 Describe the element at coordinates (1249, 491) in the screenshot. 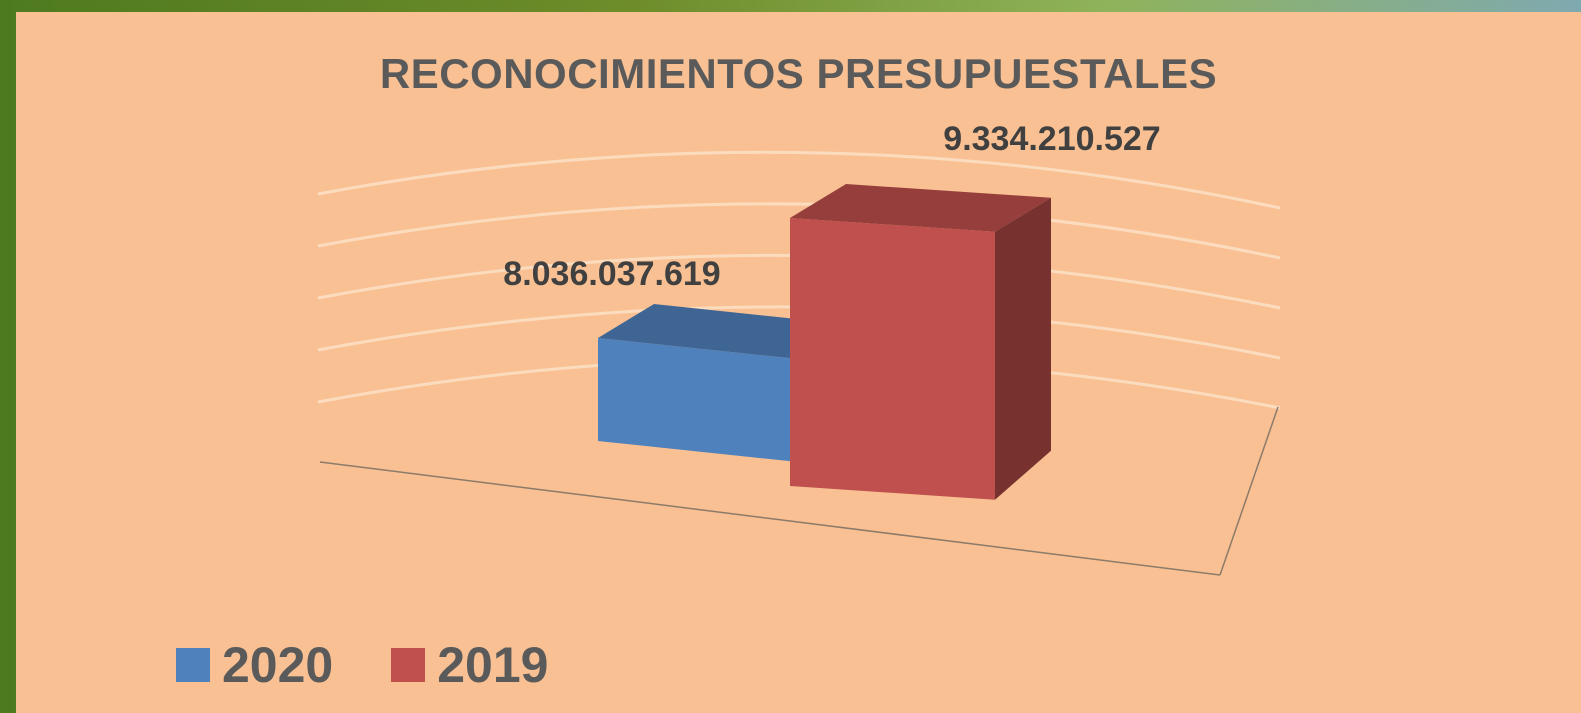

I see `floor-side-edge` at that location.